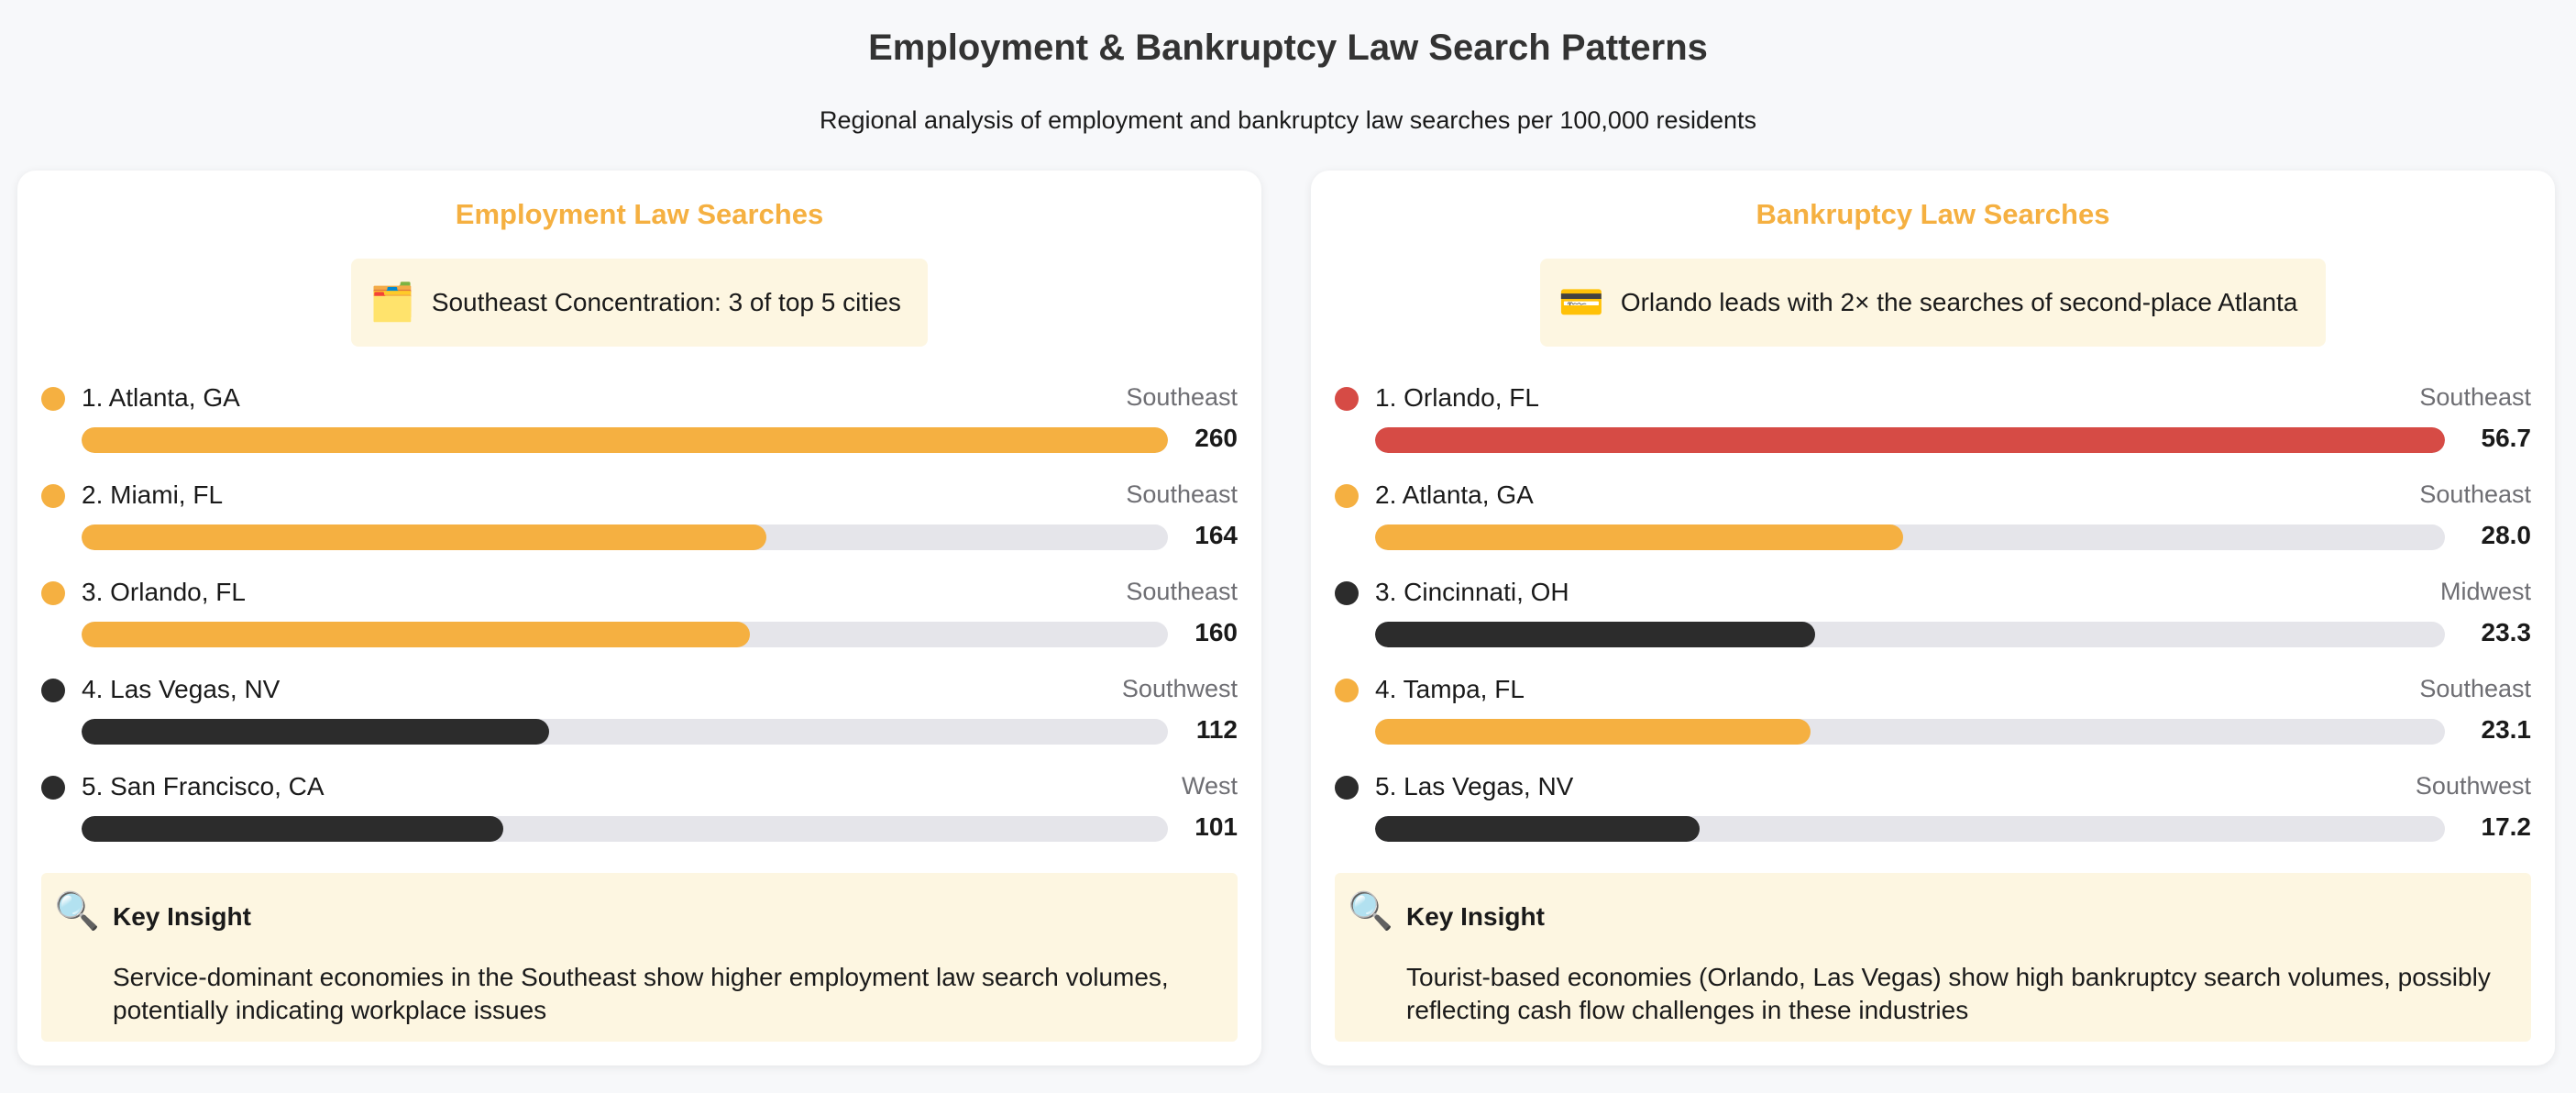 Image resolution: width=2576 pixels, height=1093 pixels. I want to click on city-label: 1. Orlando, FL, so click(1457, 397).